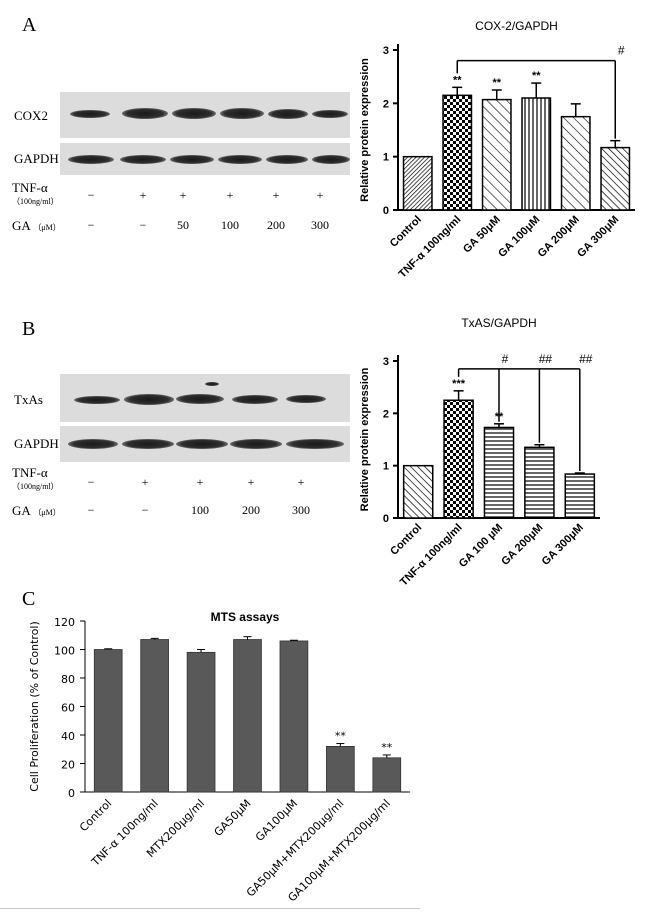 The width and height of the screenshot is (650, 920). I want to click on y-tick-label: 40, so click(68, 736).